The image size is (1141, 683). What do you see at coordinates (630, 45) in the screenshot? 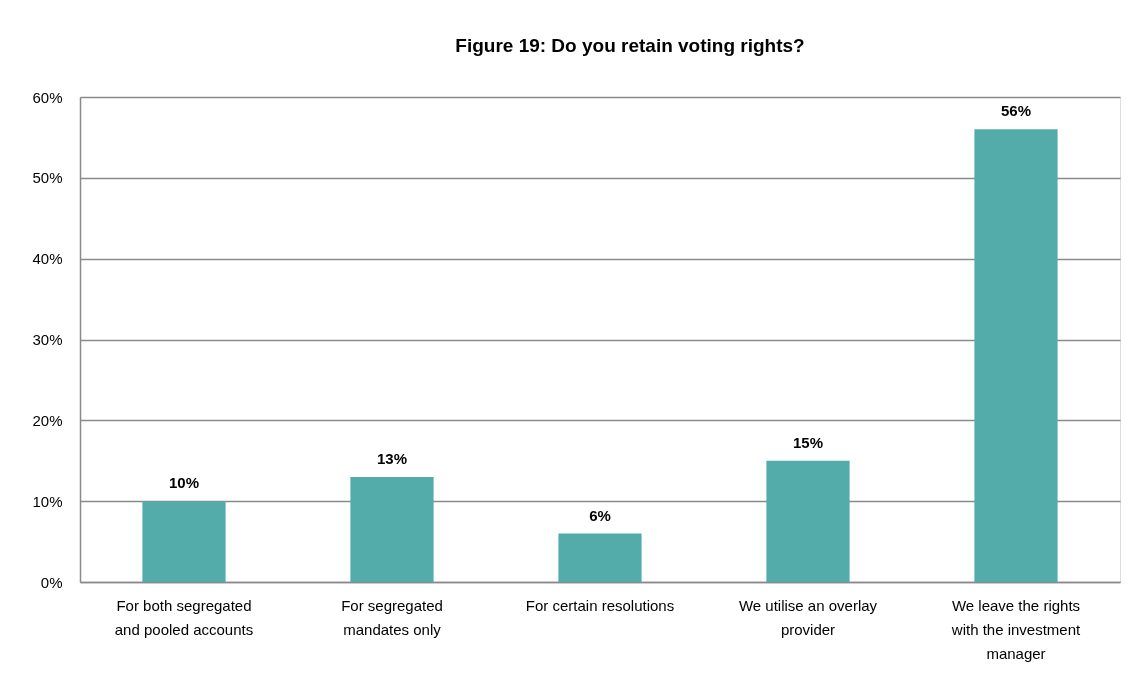
I see `chart-title: Figure 19: Do you retain voting rights?` at bounding box center [630, 45].